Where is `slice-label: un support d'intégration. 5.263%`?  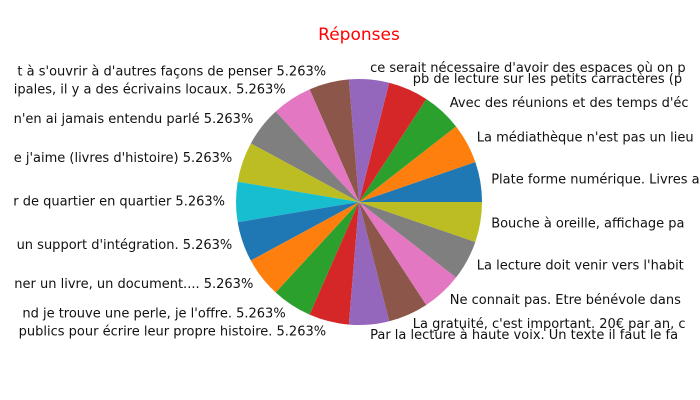
slice-label: un support d'intégration. 5.263% is located at coordinates (125, 245).